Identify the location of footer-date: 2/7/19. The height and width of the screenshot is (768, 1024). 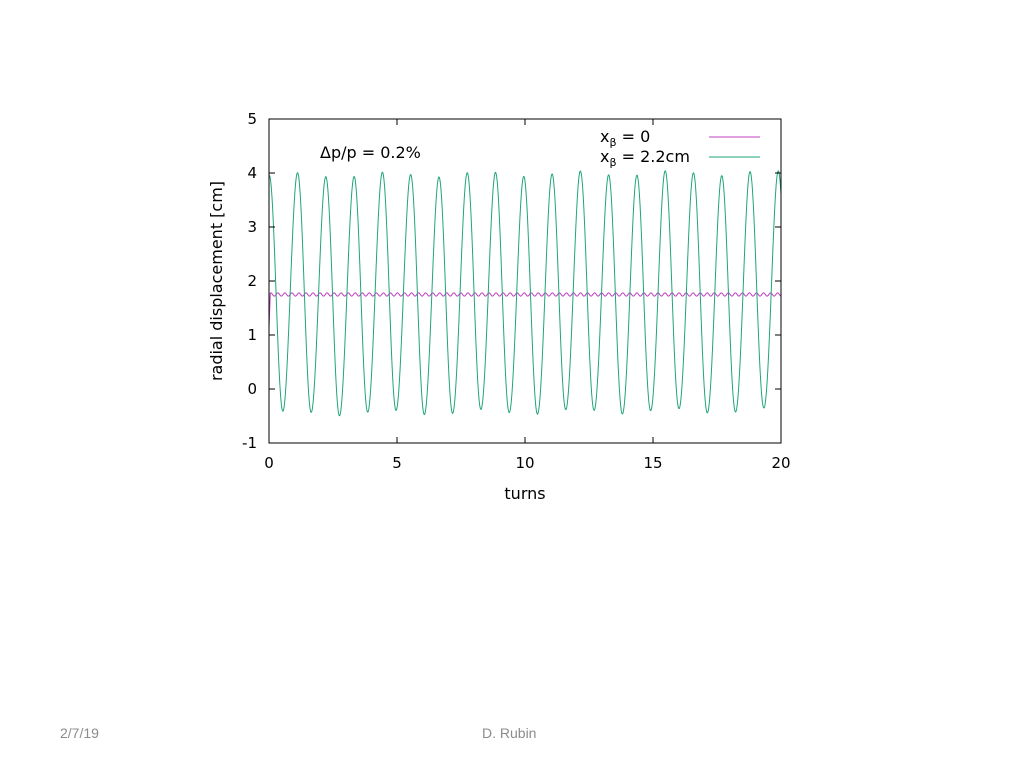
(79, 733).